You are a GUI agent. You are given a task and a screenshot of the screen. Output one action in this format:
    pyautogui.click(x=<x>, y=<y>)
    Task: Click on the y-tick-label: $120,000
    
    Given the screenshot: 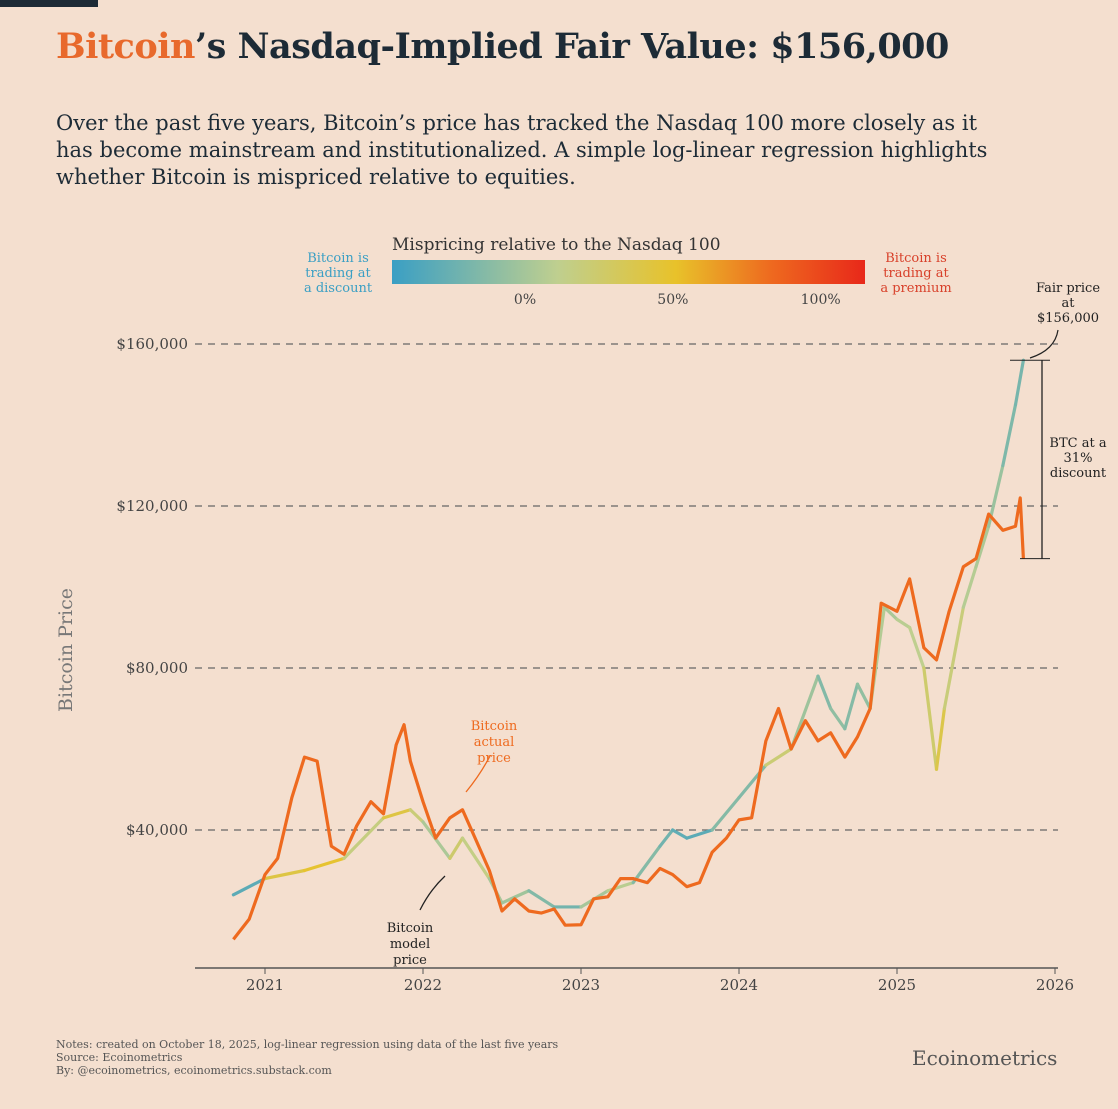 What is the action you would take?
    pyautogui.click(x=152, y=506)
    